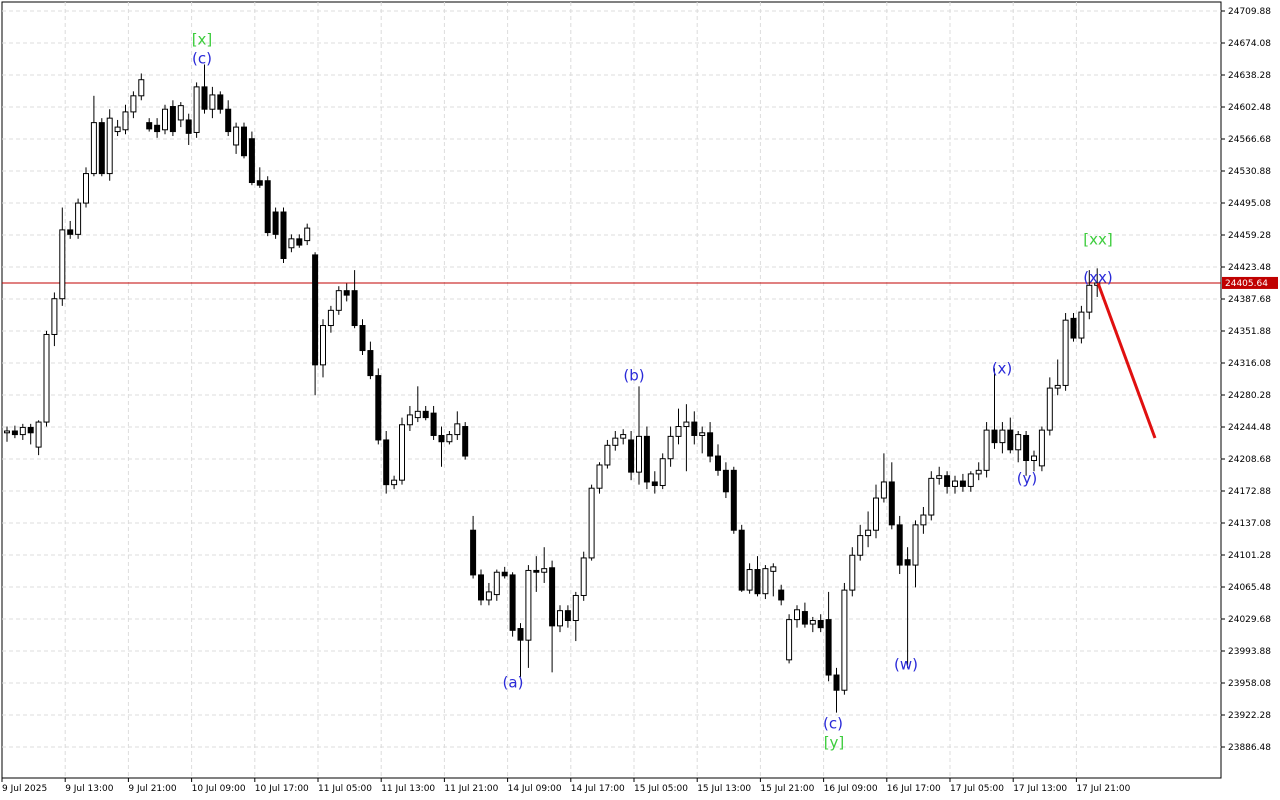 The height and width of the screenshot is (800, 1280). I want to click on x-tick-label: 17 Jul 13:00, so click(1040, 789).